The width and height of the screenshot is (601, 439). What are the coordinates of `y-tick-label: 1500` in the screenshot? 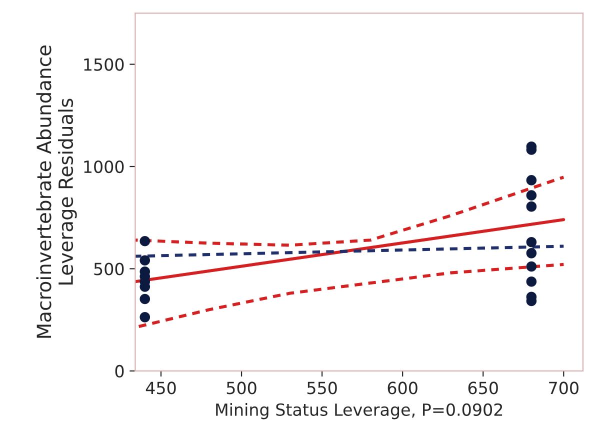 It's located at (104, 64).